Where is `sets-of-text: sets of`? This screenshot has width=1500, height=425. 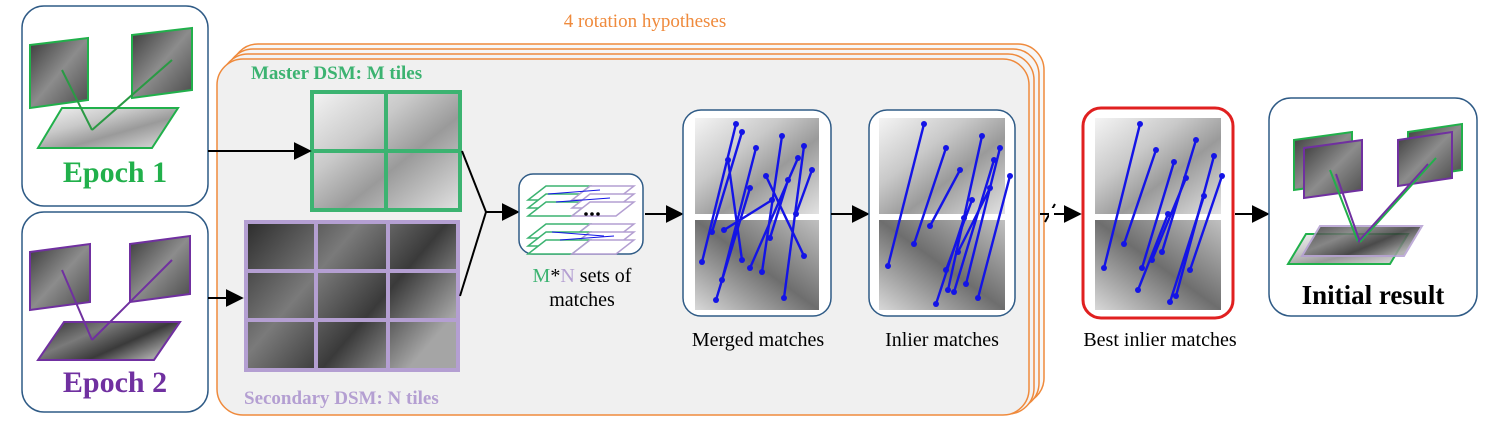 sets-of-text: sets of is located at coordinates (603, 276).